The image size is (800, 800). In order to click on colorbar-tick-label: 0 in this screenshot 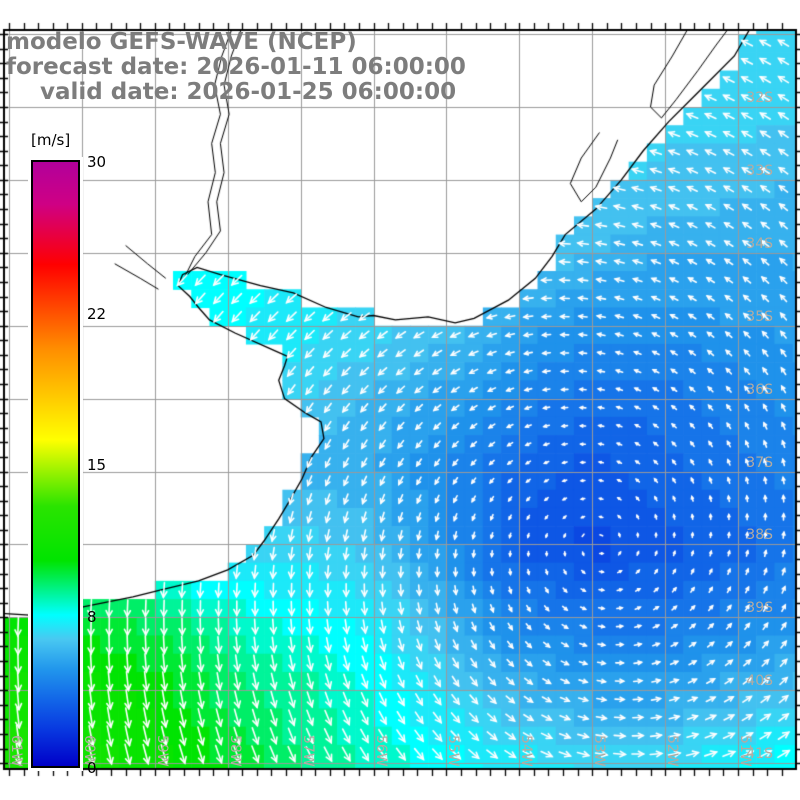, I will do `click(92, 768)`.